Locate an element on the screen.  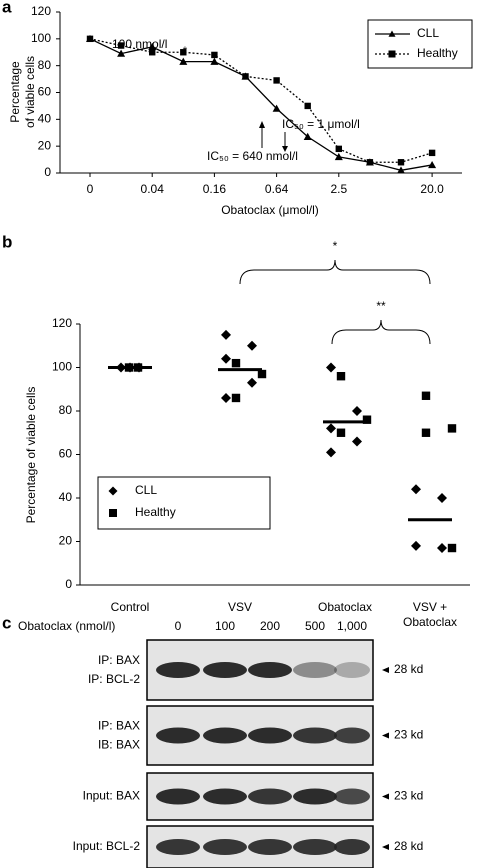
x-tick-label: VSV + Obatoclax is located at coordinates (430, 614).